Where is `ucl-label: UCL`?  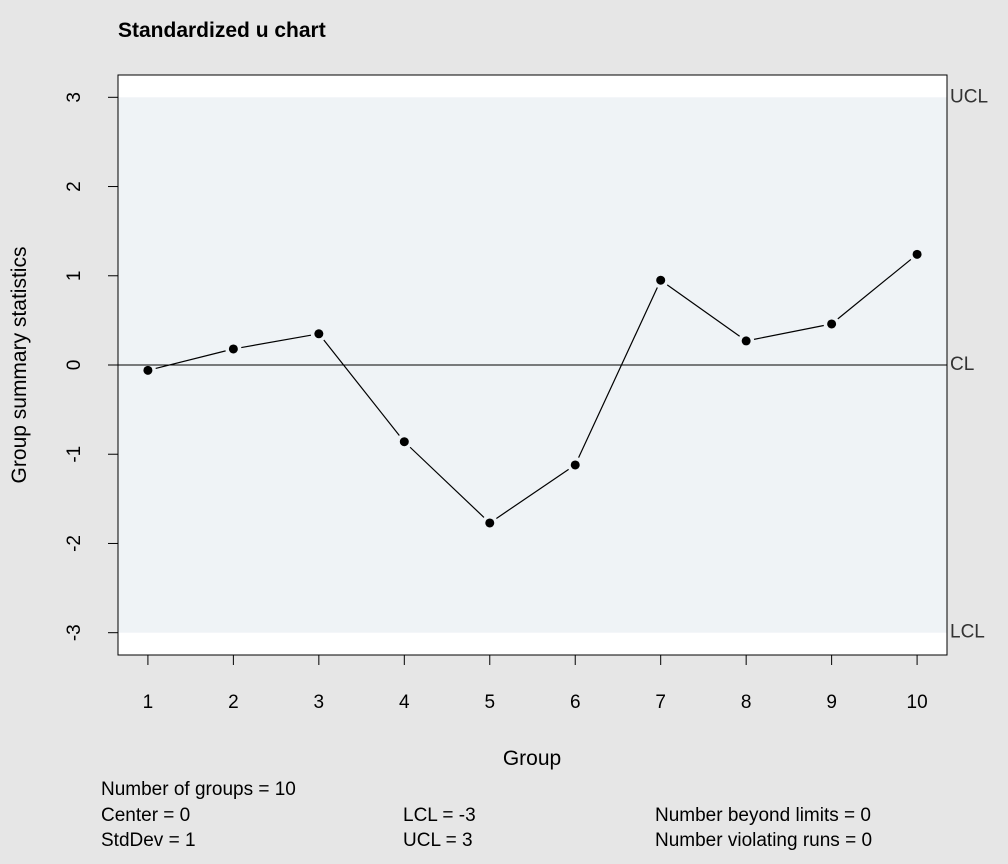
ucl-label: UCL is located at coordinates (969, 96).